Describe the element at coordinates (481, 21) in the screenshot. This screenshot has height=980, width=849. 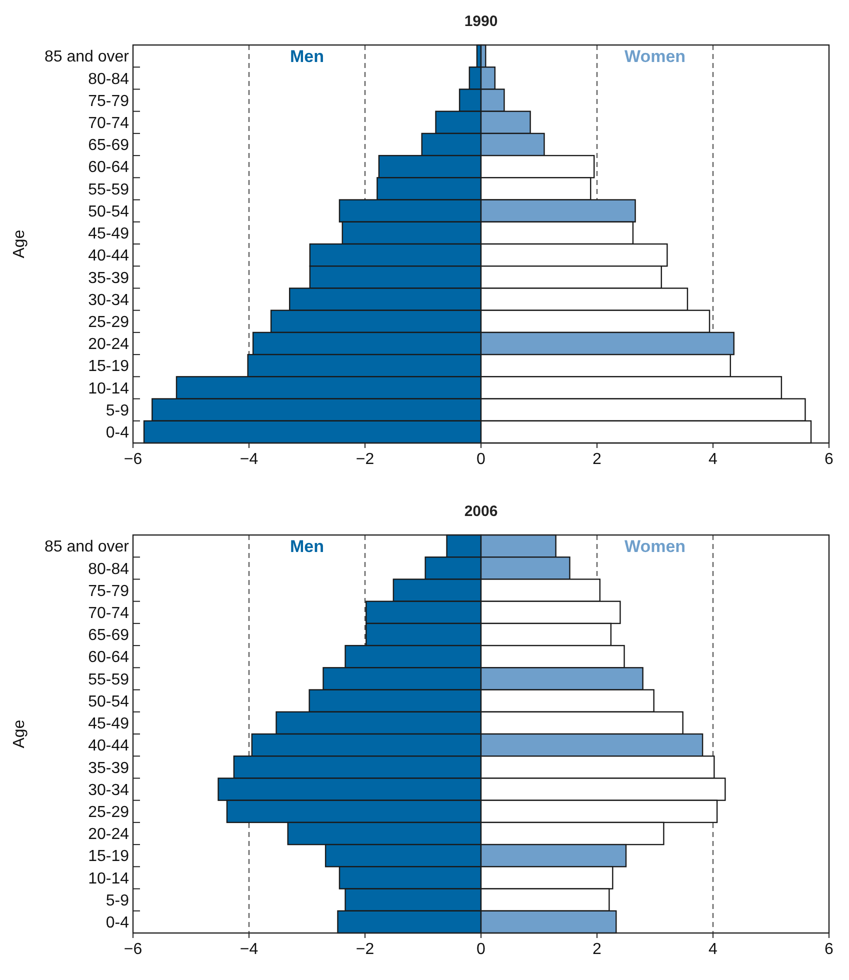
I see `chart-title: 1990` at that location.